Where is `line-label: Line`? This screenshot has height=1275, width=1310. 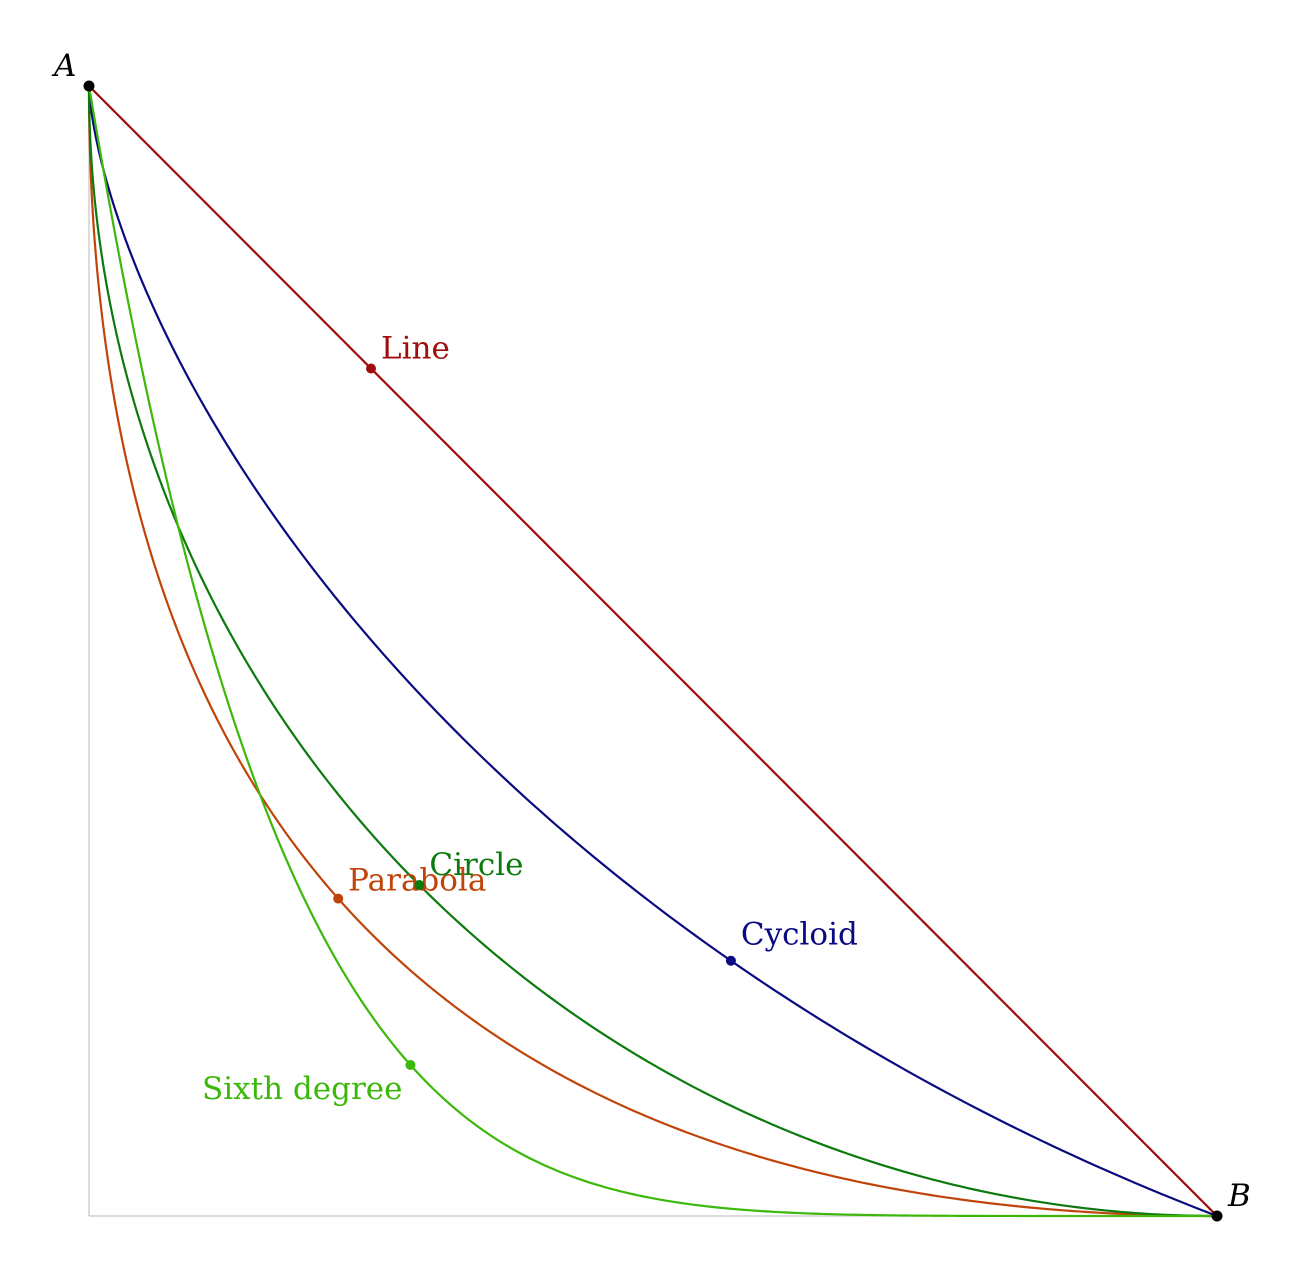 line-label: Line is located at coordinates (415, 349).